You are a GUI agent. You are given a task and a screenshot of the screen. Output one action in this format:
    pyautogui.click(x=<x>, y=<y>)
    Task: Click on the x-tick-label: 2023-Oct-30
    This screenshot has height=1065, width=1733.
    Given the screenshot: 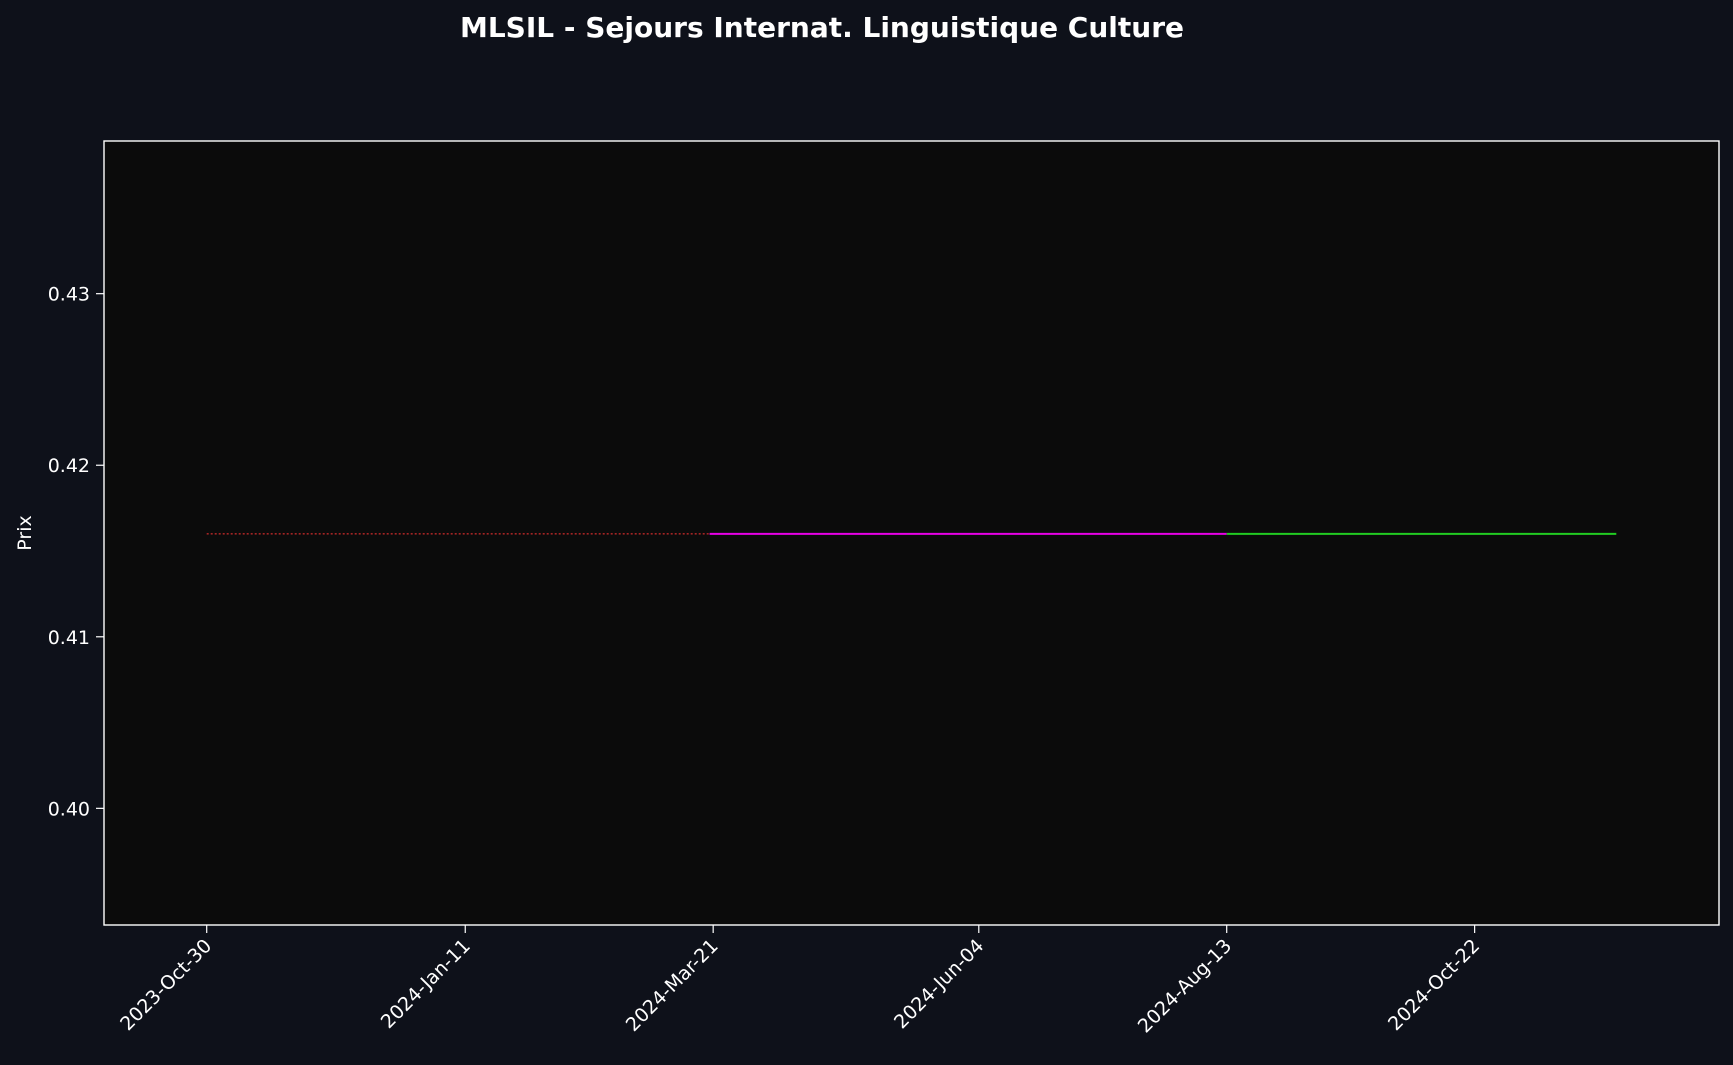 What is the action you would take?
    pyautogui.click(x=166, y=985)
    